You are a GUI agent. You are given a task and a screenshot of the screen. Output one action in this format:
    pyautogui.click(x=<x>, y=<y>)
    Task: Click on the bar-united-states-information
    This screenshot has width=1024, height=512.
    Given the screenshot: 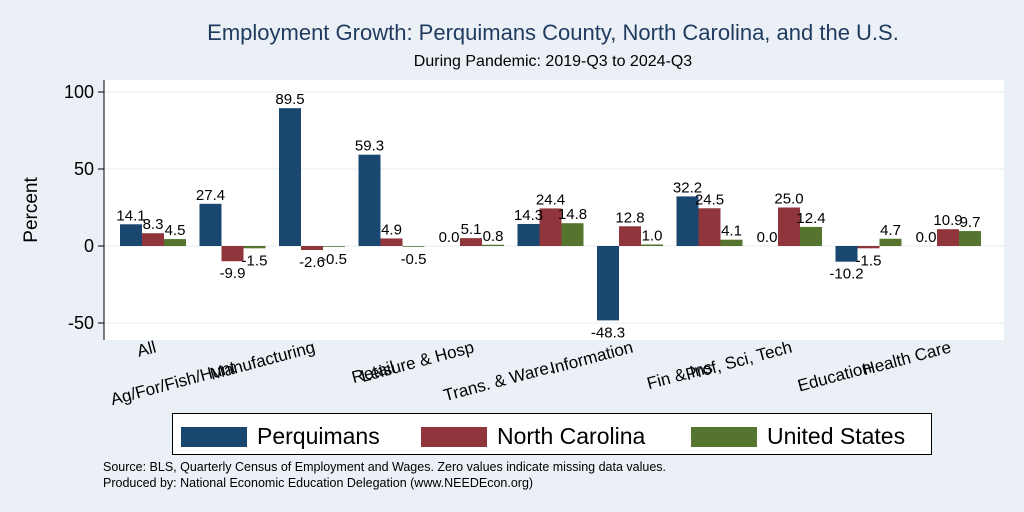 What is the action you would take?
    pyautogui.click(x=652, y=245)
    